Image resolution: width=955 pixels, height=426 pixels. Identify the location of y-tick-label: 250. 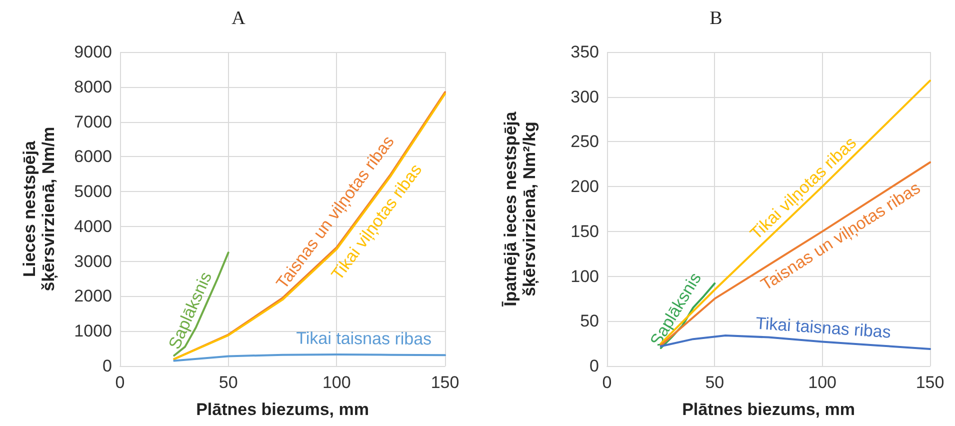
(584, 142).